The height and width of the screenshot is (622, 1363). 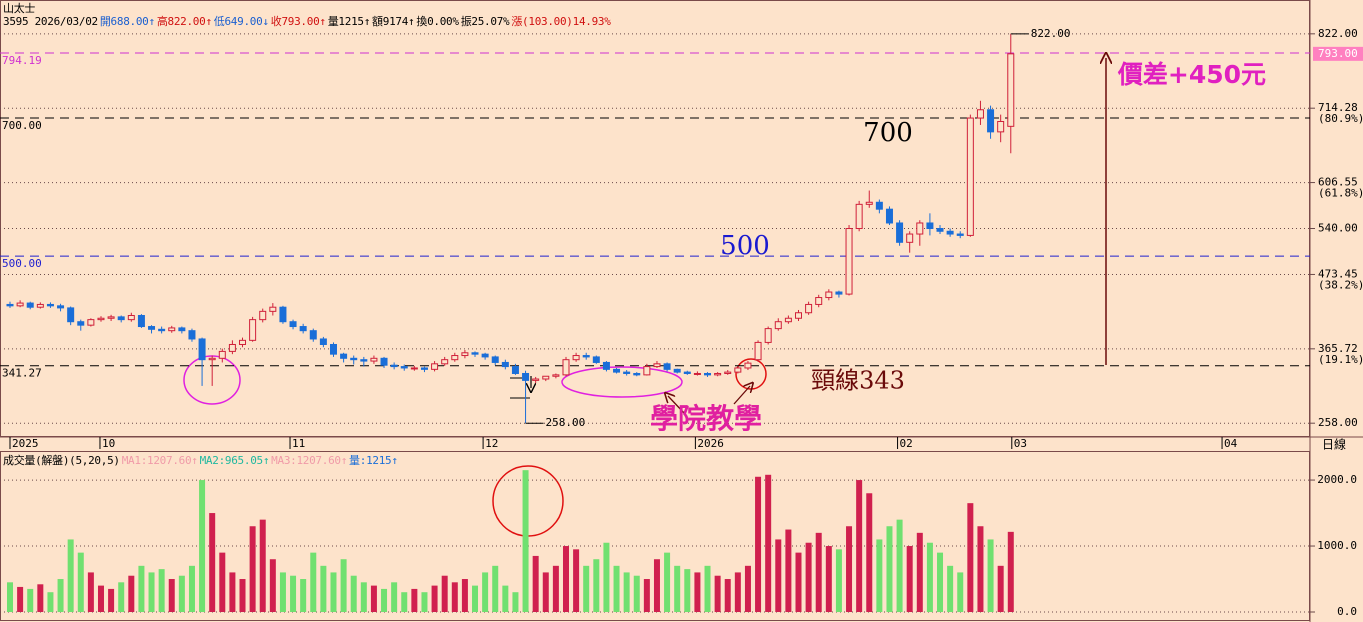 What do you see at coordinates (349, 21) in the screenshot?
I see `quote-item: 量1215↑` at bounding box center [349, 21].